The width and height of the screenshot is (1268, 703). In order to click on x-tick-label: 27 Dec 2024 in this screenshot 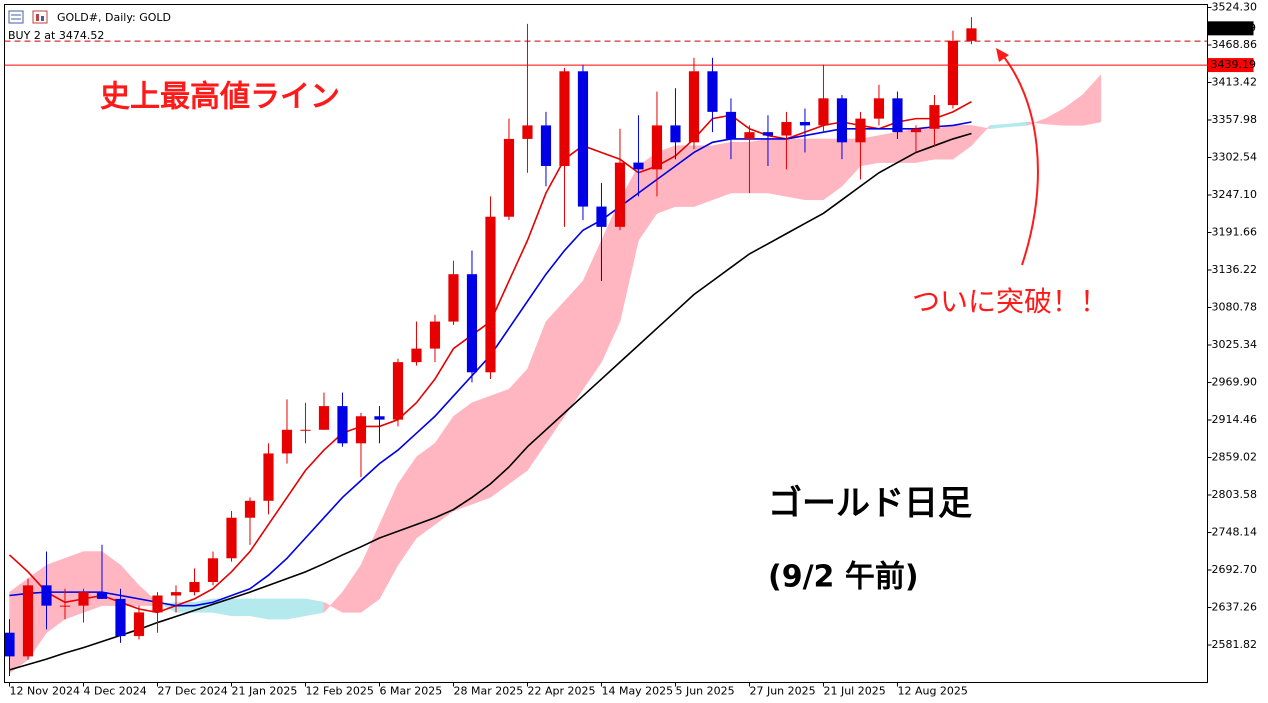, I will do `click(192, 691)`.